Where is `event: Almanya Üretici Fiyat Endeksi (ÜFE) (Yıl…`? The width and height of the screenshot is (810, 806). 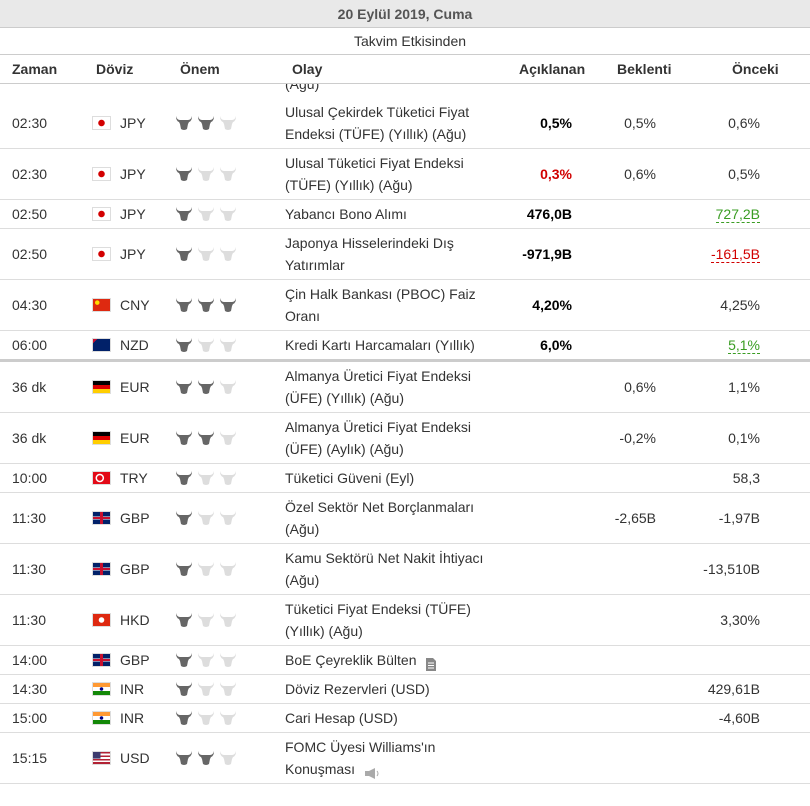
event: Almanya Üretici Fiyat Endeksi (ÜFE) (Yıl… is located at coordinates (392, 387).